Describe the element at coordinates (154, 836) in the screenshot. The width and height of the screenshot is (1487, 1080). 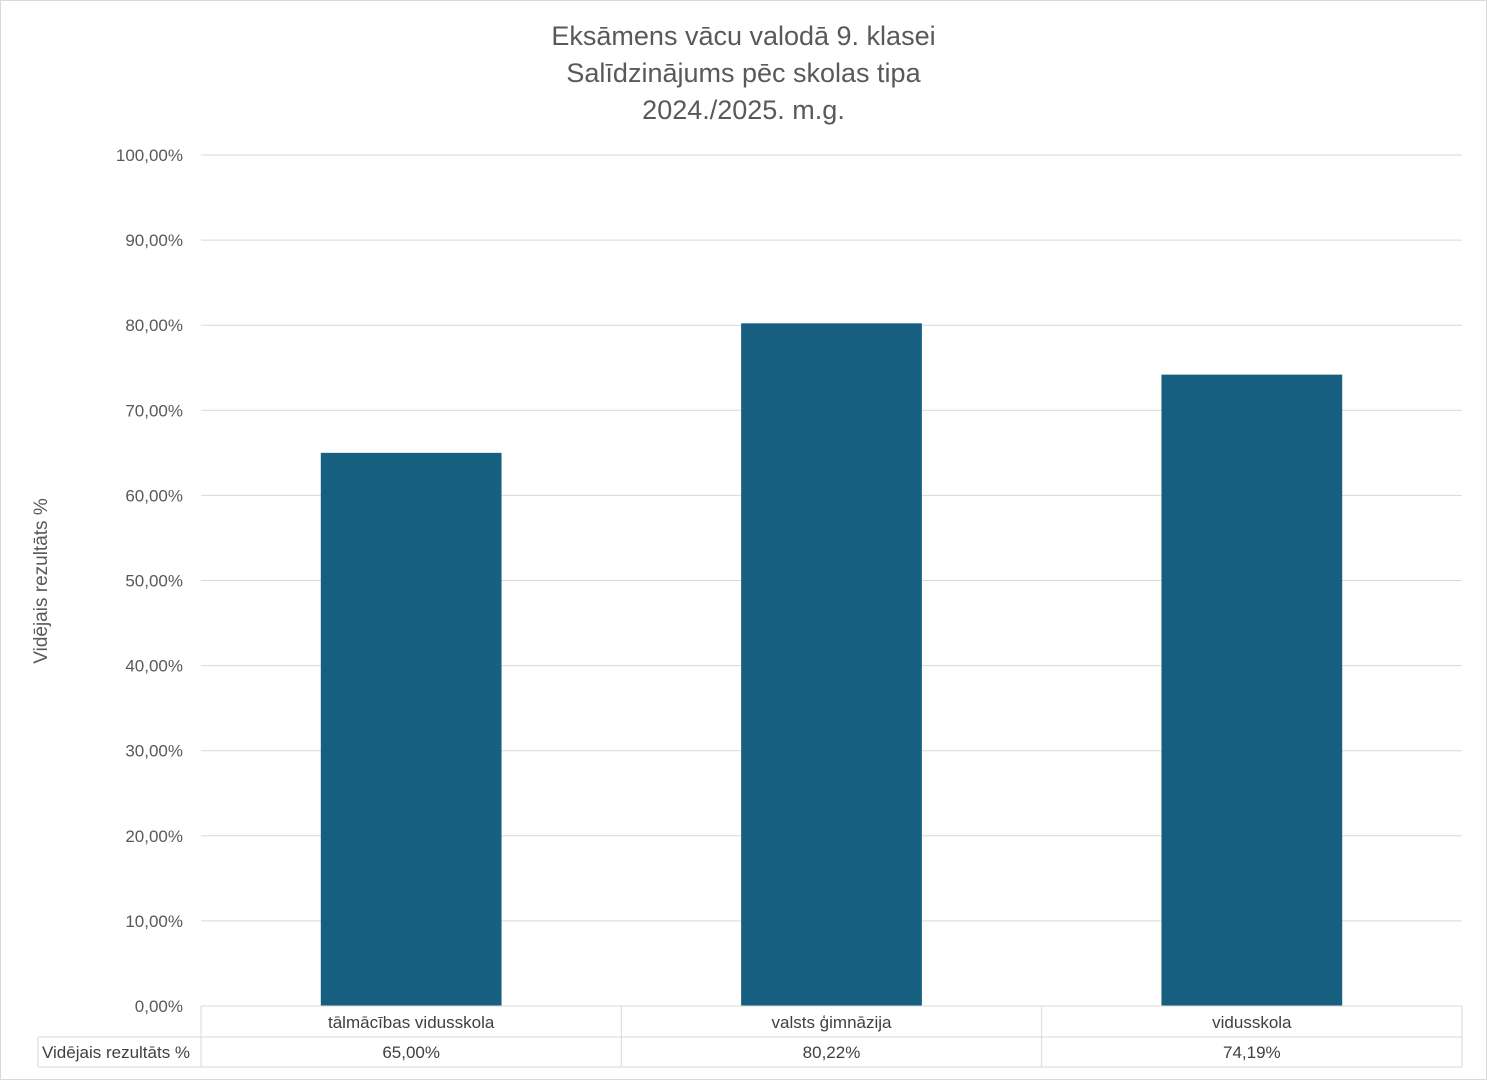
I see `y-tick-label: 20,00%` at that location.